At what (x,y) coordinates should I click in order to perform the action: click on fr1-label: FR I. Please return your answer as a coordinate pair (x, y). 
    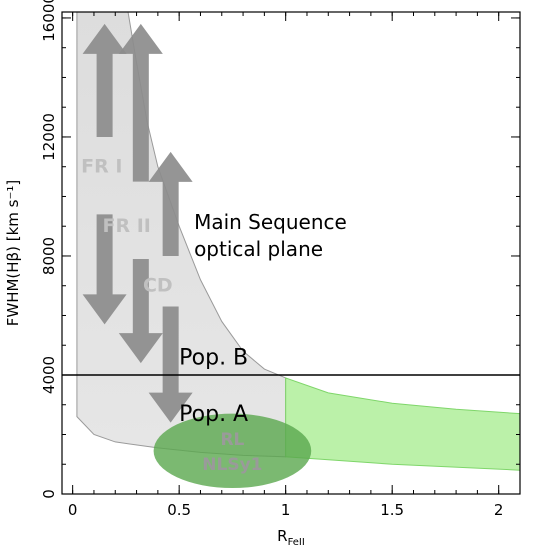
    Looking at the image, I should click on (101, 167).